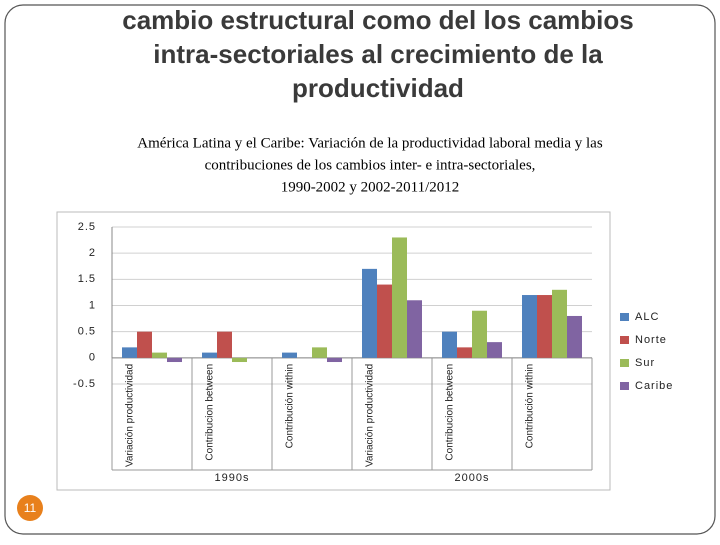 This screenshot has width=720, height=545. I want to click on y-tick-label: -0.5, so click(84, 384).